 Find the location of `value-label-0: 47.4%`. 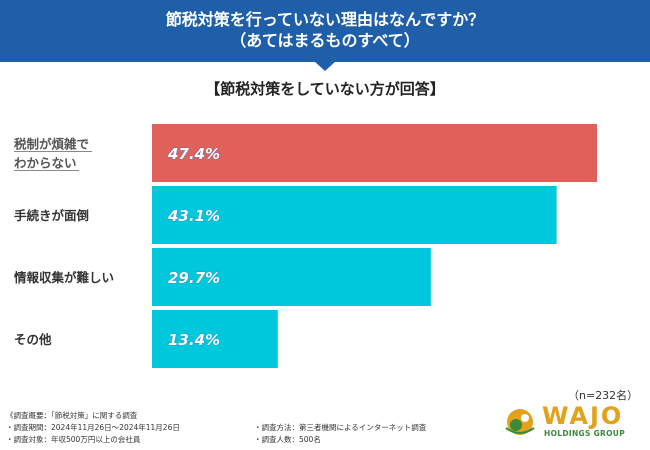

value-label-0: 47.4% is located at coordinates (193, 154).